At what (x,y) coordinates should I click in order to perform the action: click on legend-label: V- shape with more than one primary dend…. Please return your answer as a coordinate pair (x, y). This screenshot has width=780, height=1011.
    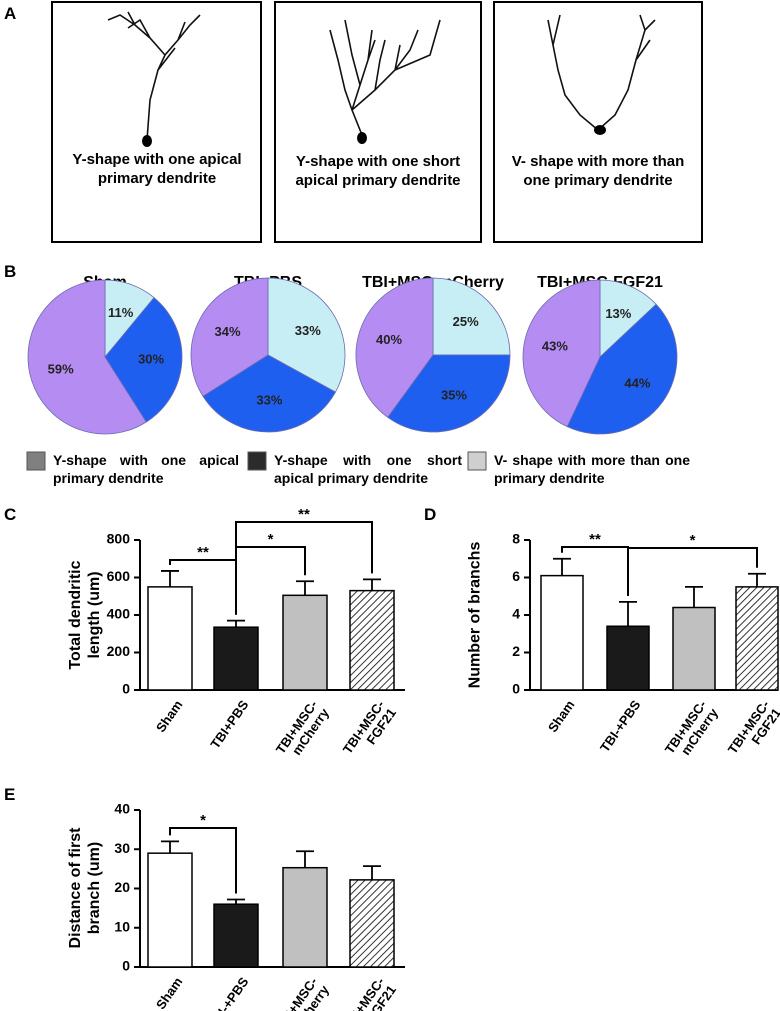
    Looking at the image, I should click on (592, 469).